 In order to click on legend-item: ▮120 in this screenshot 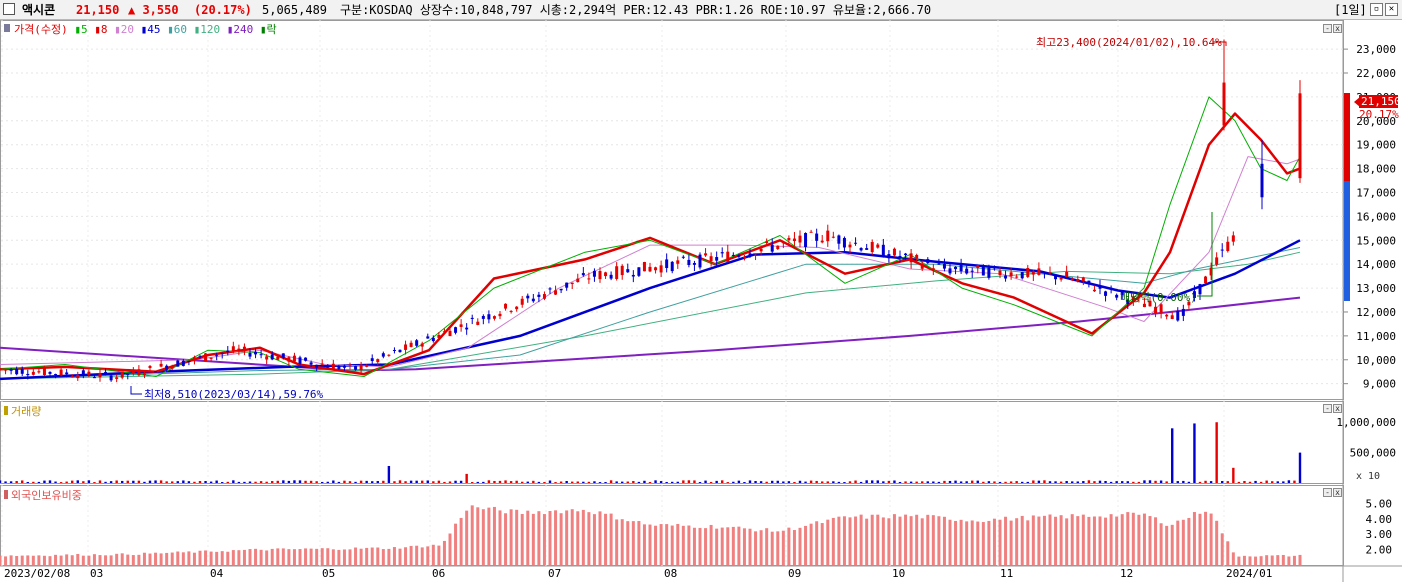, I will do `click(203, 29)`.